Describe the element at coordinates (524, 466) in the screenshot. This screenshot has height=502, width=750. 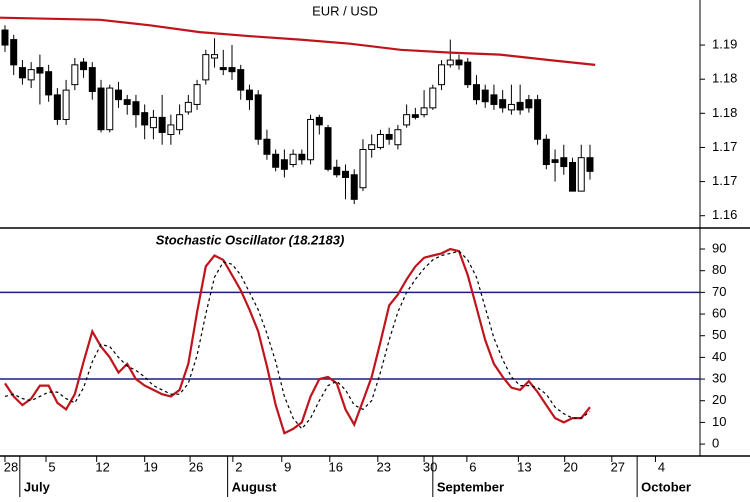
I see `x-tick-label: 13` at that location.